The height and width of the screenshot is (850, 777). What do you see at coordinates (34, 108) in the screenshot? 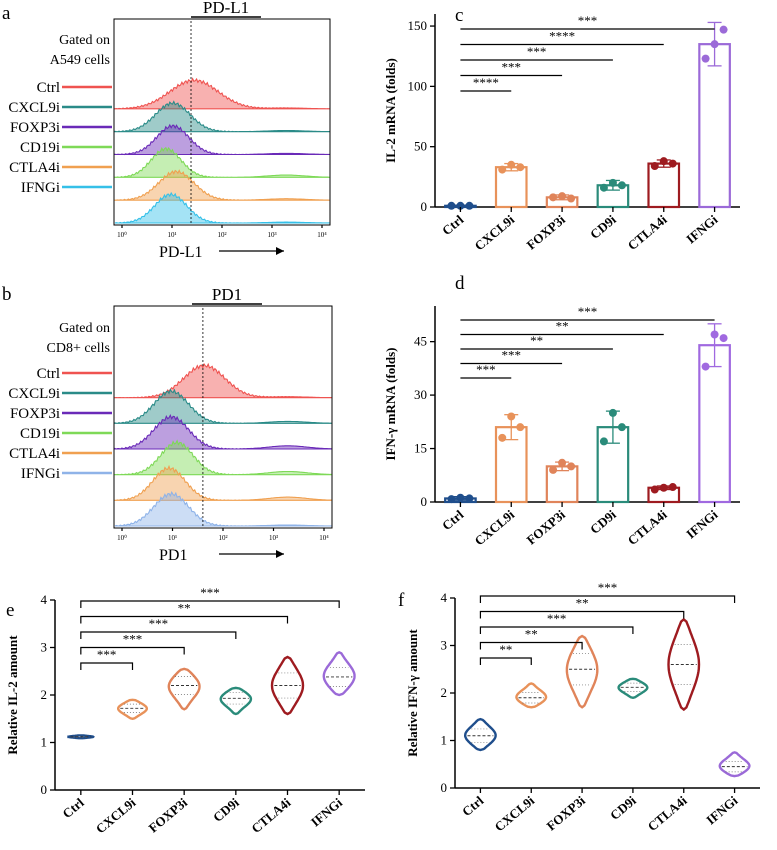
I see `legend-label-cxcl9i: CXCL9i` at bounding box center [34, 108].